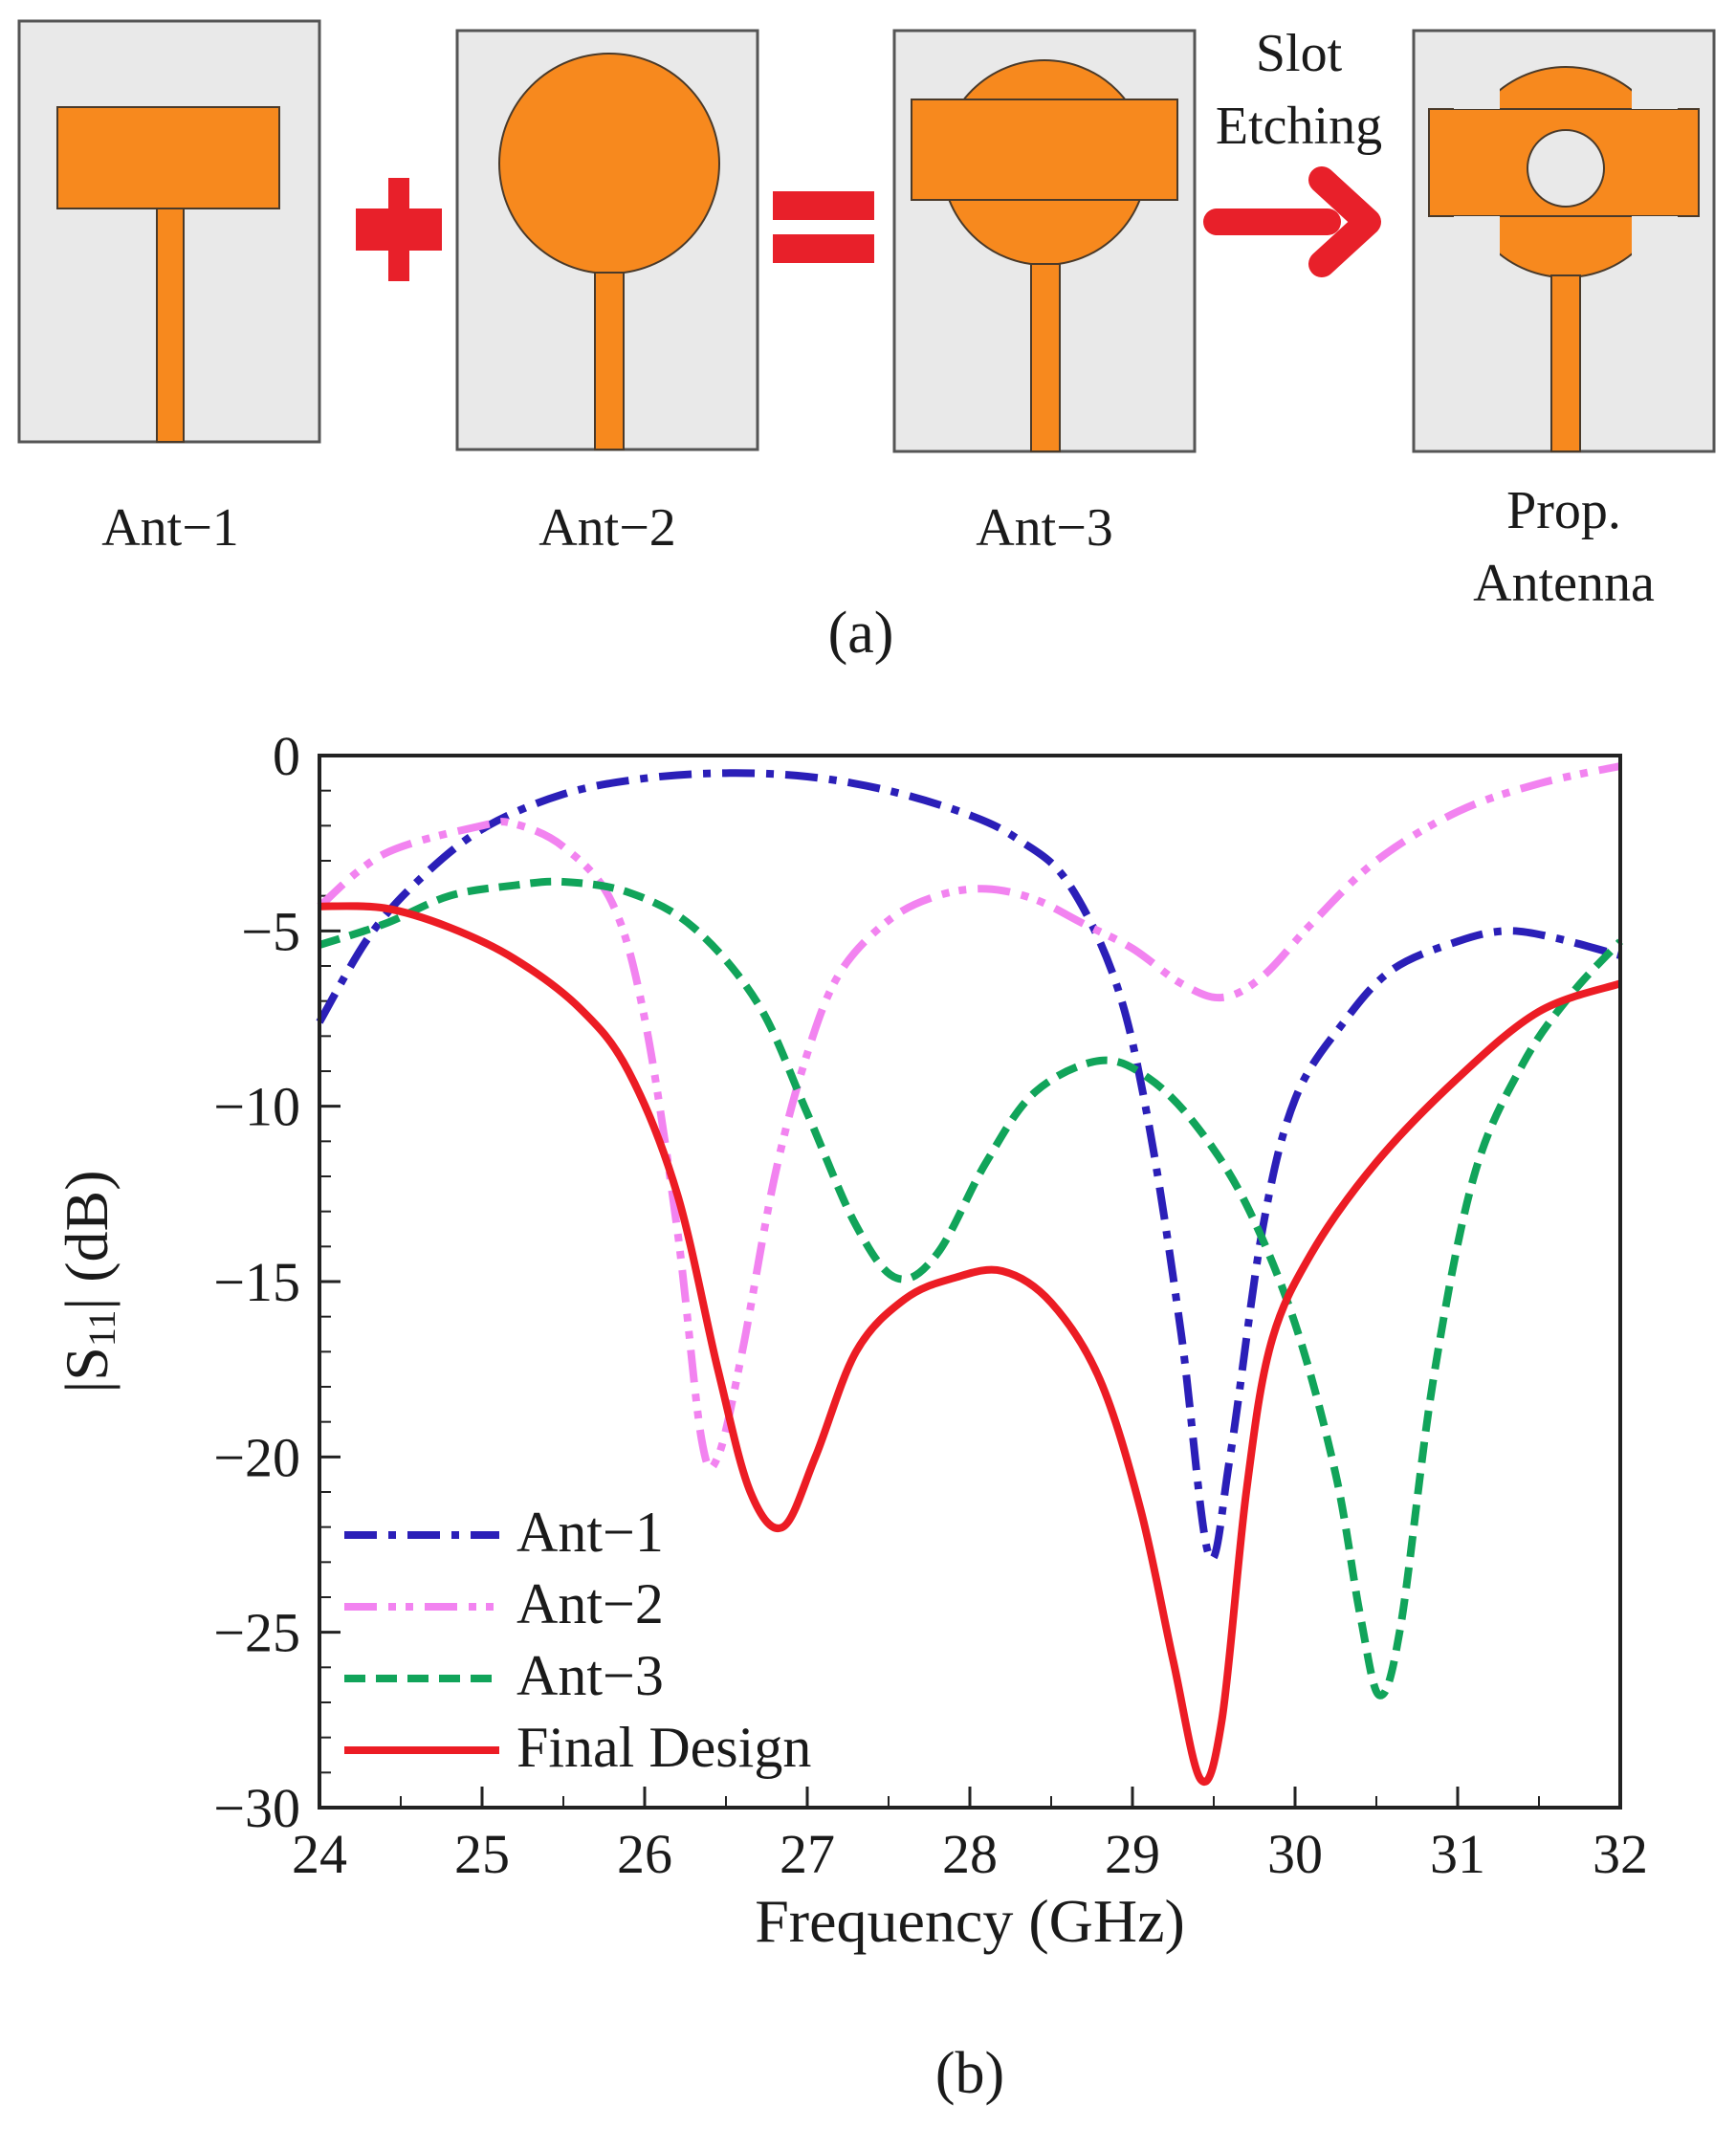 Image resolution: width=1736 pixels, height=2150 pixels. What do you see at coordinates (256, 1457) in the screenshot?
I see `y-tick-label: −20` at bounding box center [256, 1457].